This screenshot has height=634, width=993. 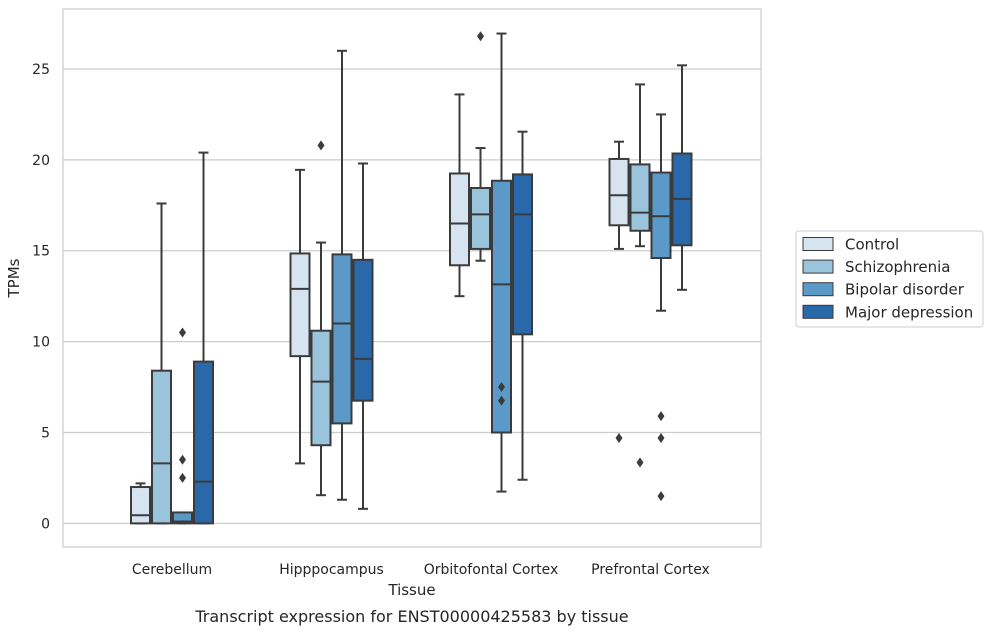 I want to click on legend-frame, so click(x=889, y=279).